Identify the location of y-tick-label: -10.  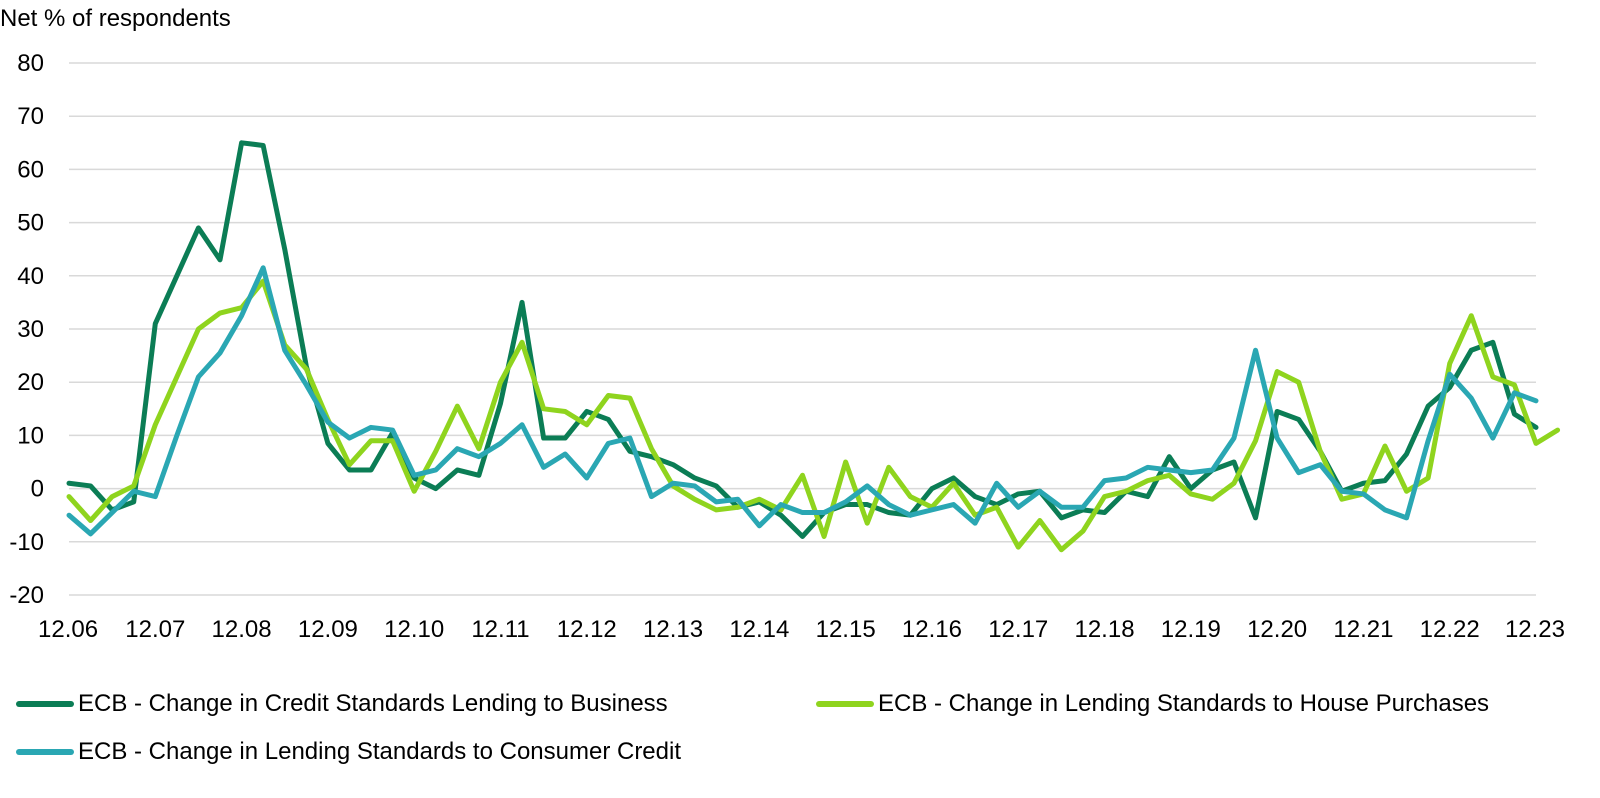
(26, 542).